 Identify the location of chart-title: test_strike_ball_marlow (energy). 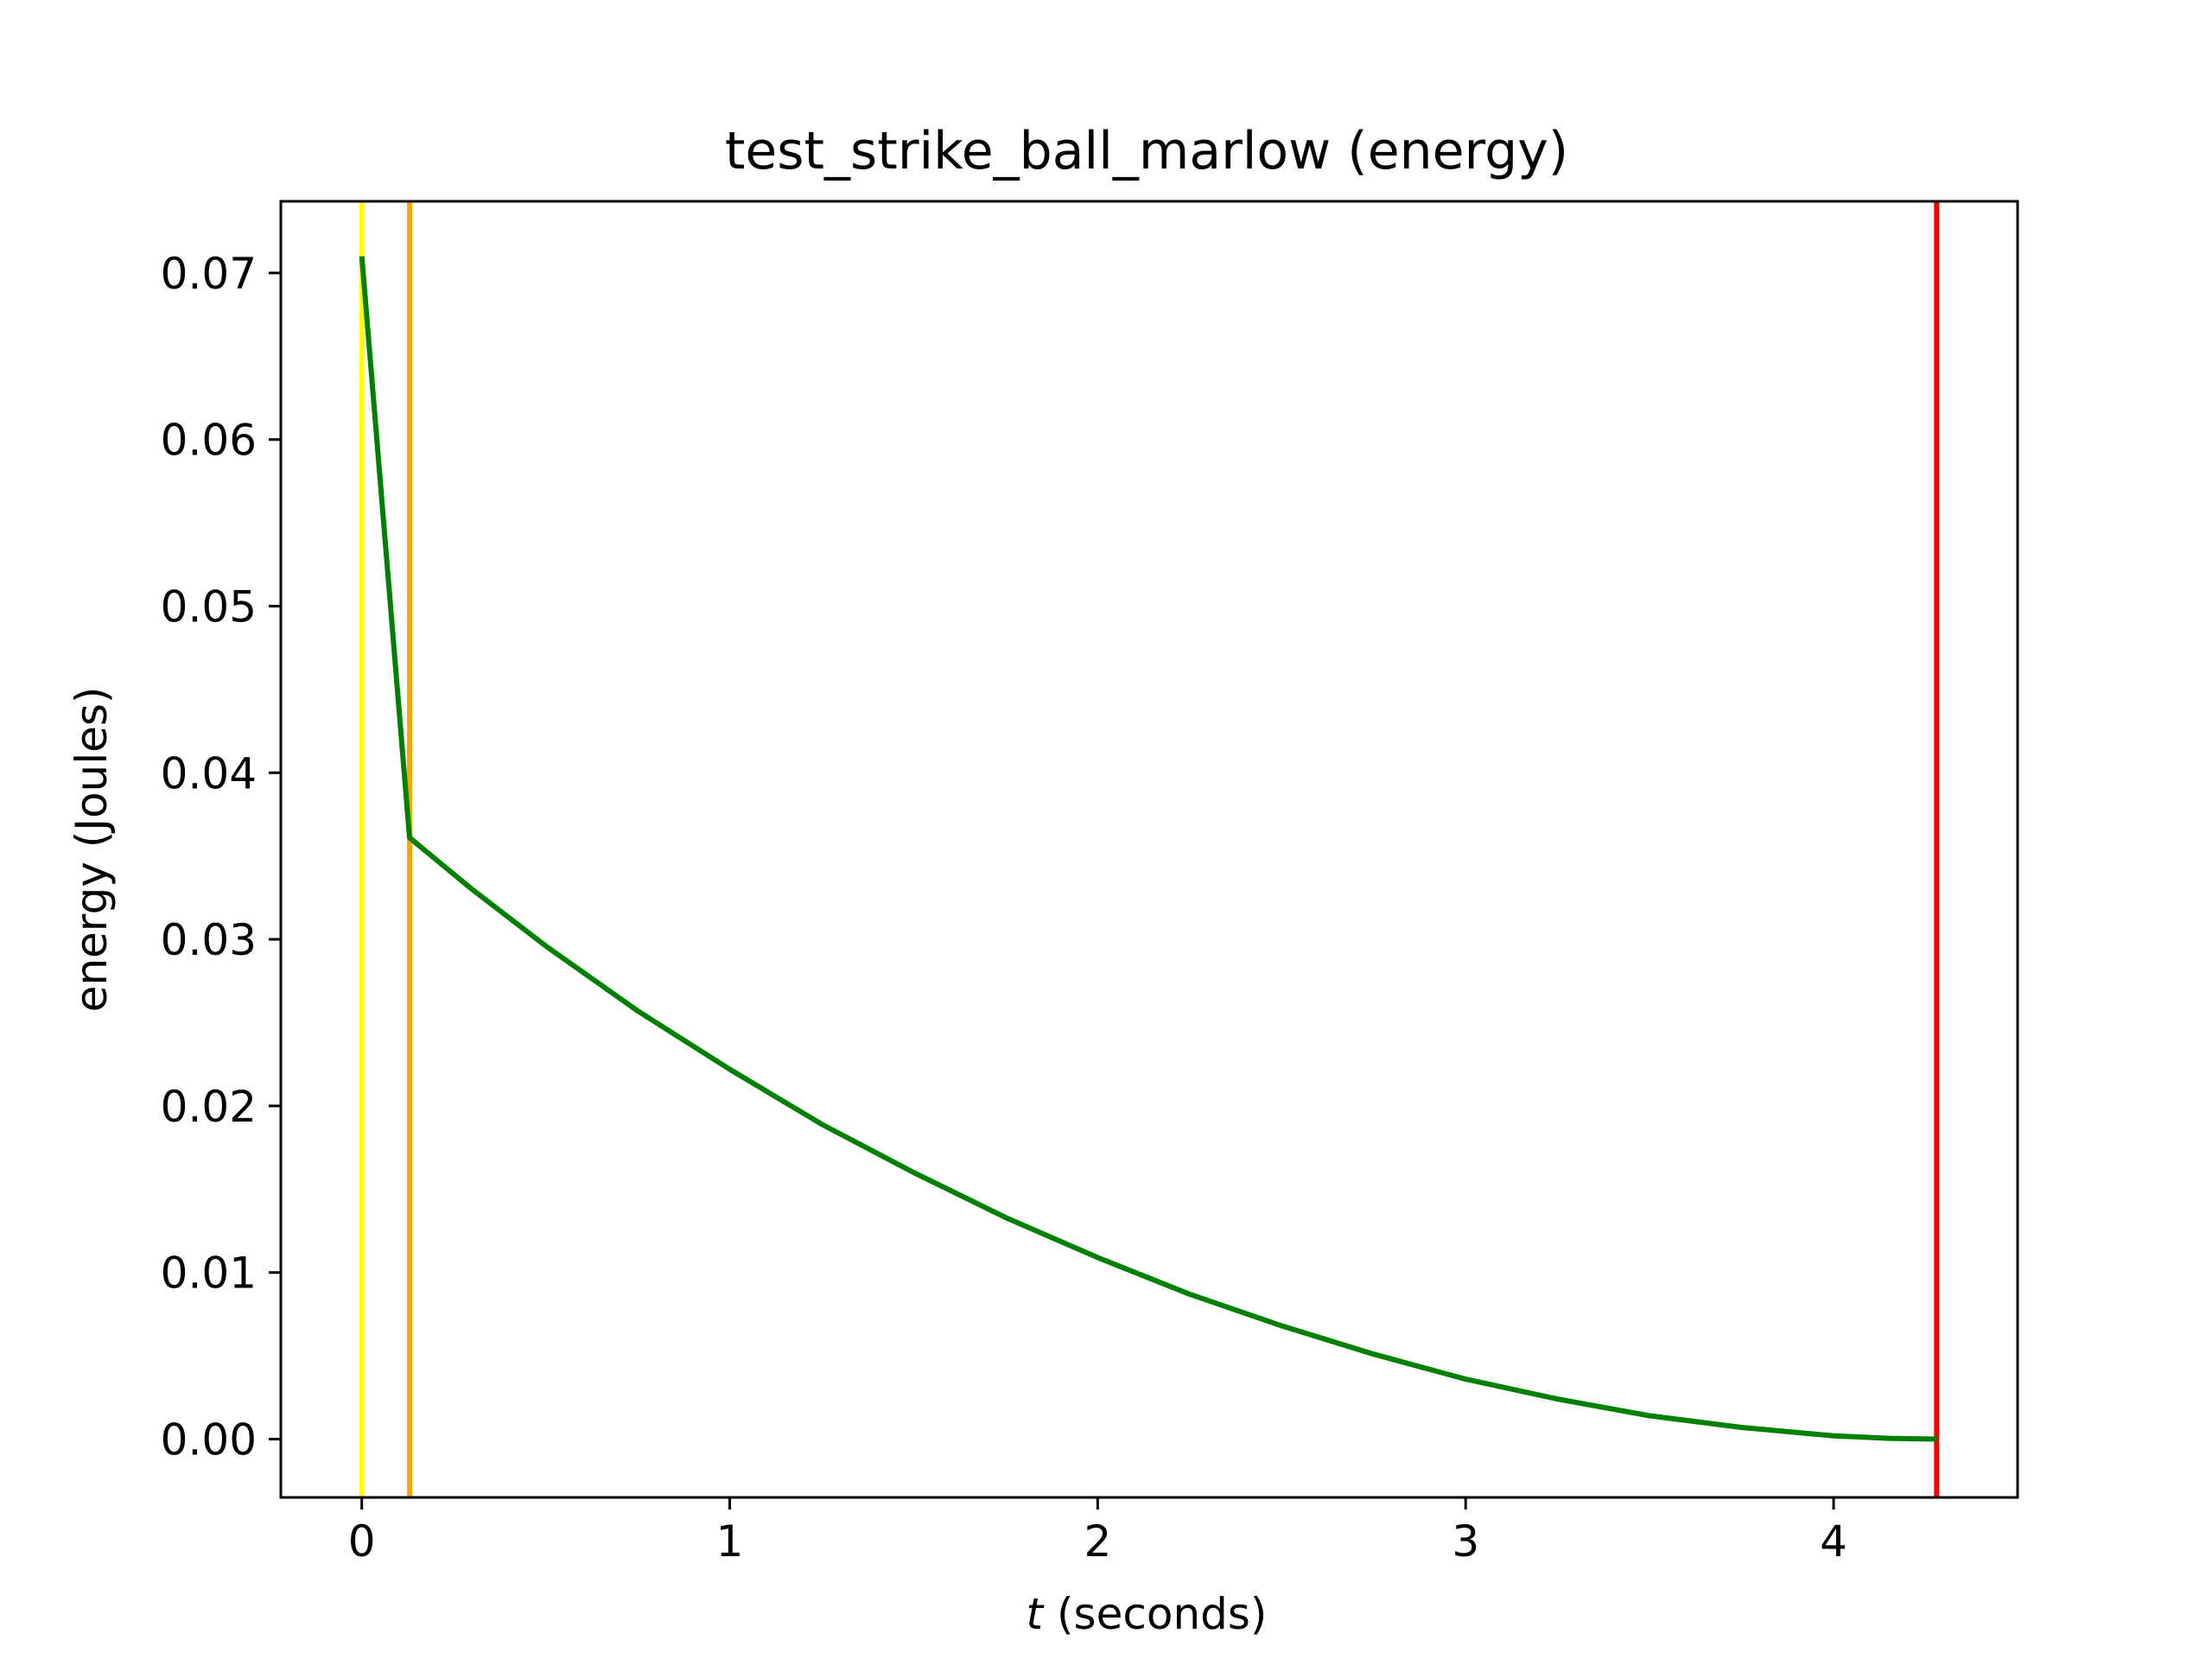
(1146, 151).